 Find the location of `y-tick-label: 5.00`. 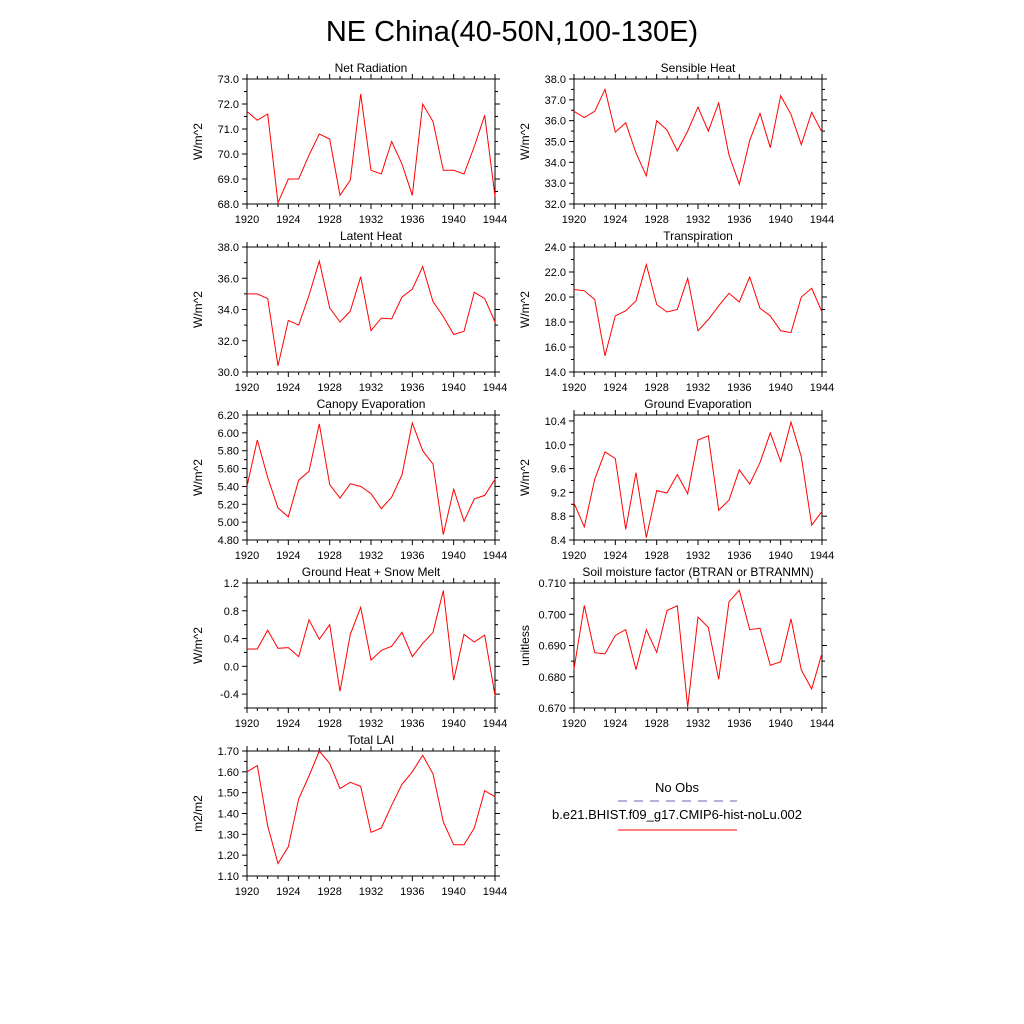

y-tick-label: 5.00 is located at coordinates (228, 523).